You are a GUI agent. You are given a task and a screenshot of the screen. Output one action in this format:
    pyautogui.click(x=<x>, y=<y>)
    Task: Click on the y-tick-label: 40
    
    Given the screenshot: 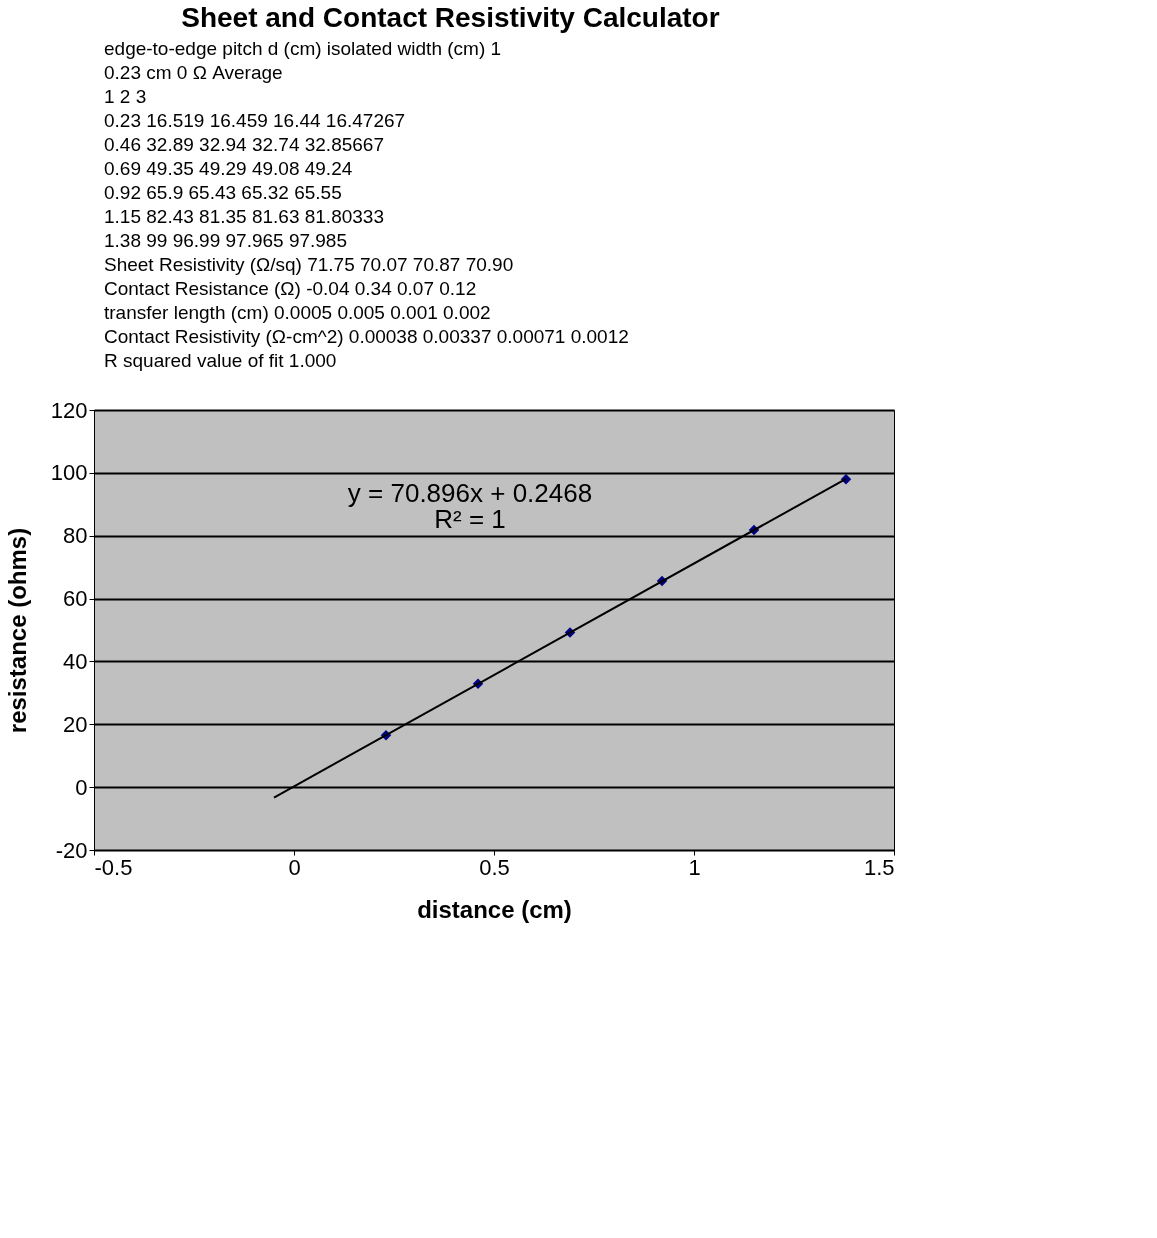 What is the action you would take?
    pyautogui.click(x=75, y=661)
    